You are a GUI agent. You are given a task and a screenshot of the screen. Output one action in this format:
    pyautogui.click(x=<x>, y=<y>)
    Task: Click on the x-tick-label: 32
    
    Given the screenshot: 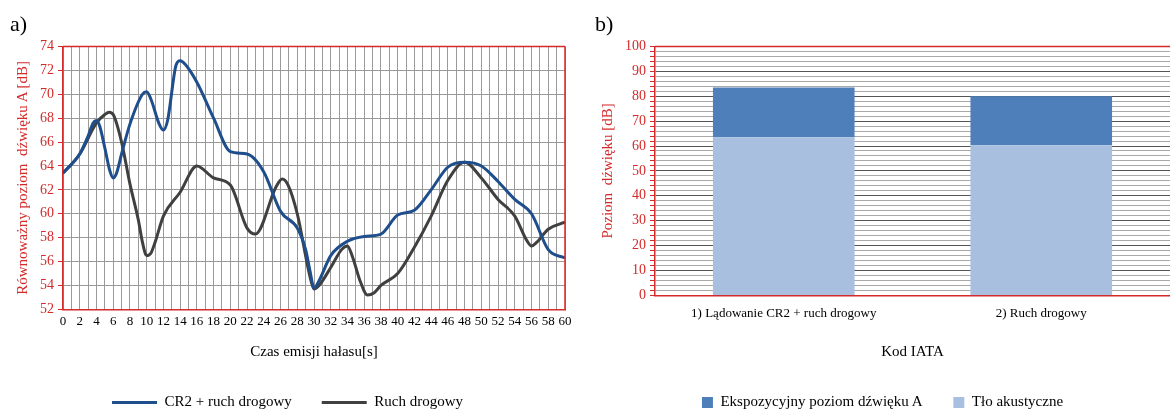 What is the action you would take?
    pyautogui.click(x=331, y=320)
    